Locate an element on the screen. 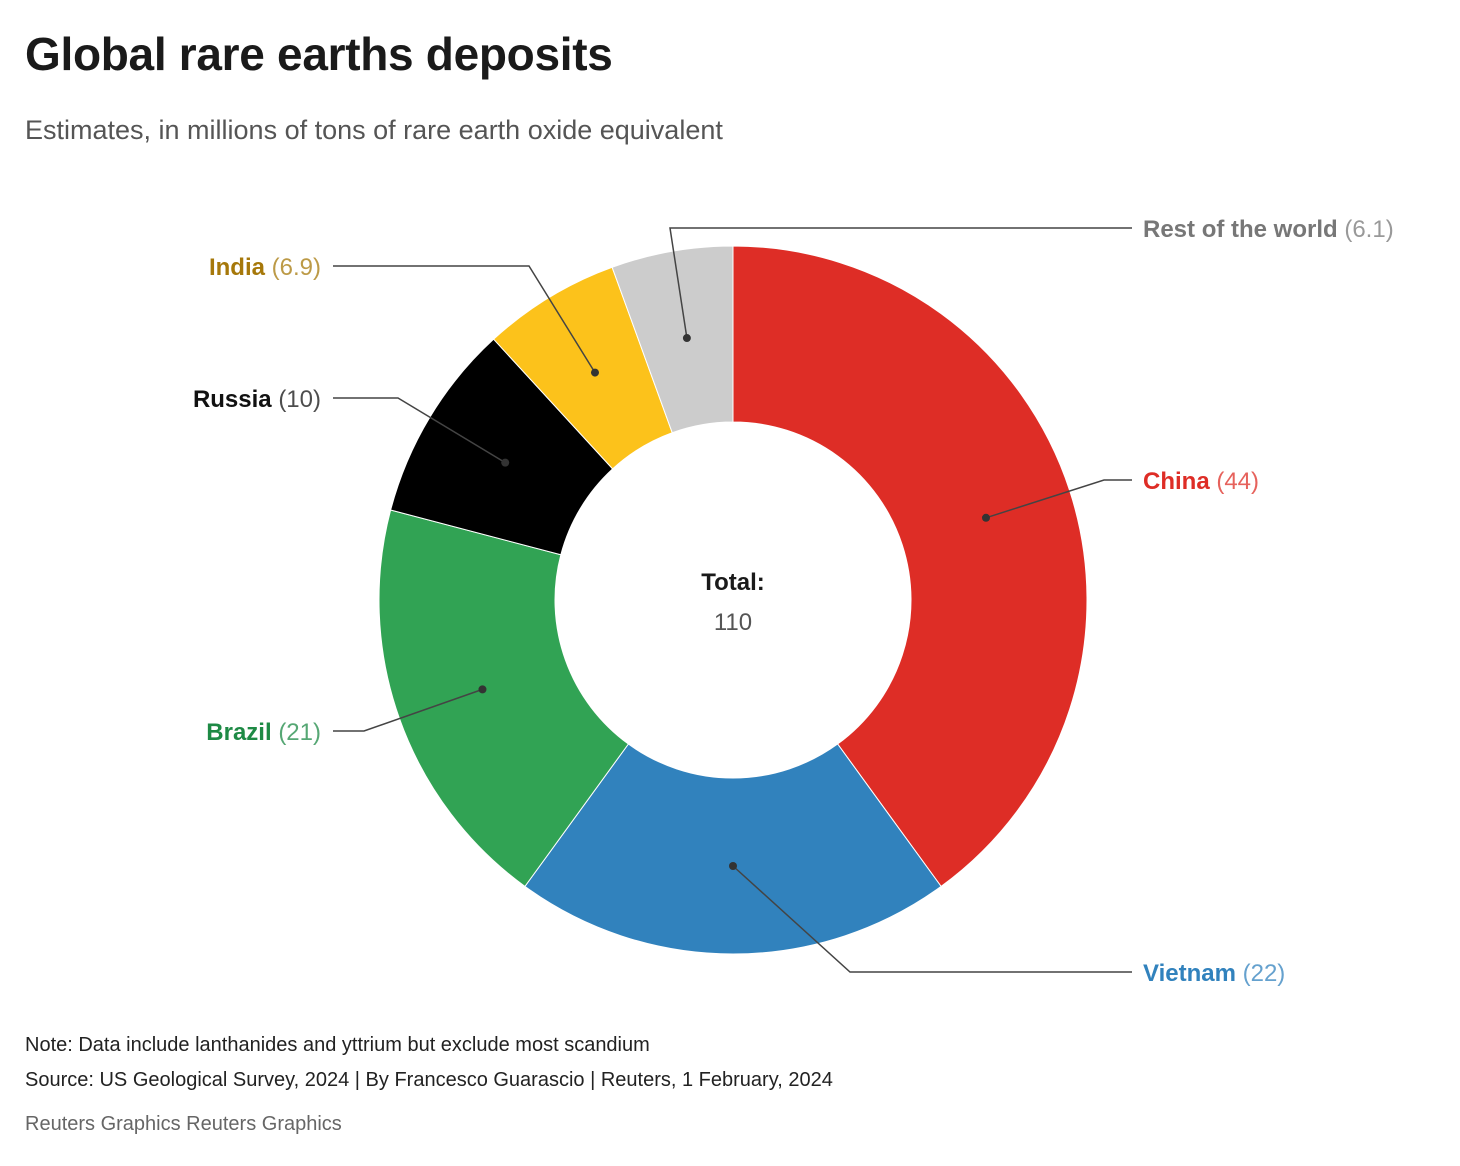 The height and width of the screenshot is (1166, 1460). slice-brazil is located at coordinates (504, 698).